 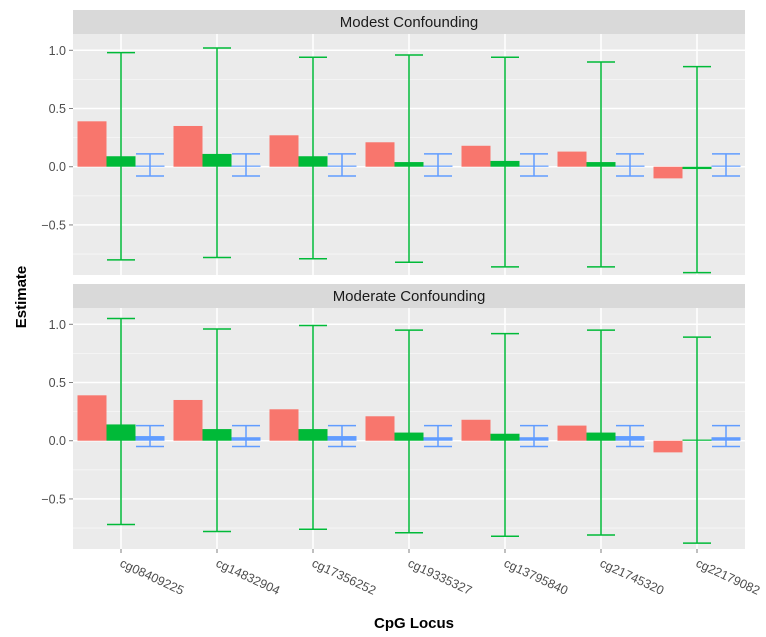 I want to click on x-tick-label: cg22179082, so click(x=728, y=577).